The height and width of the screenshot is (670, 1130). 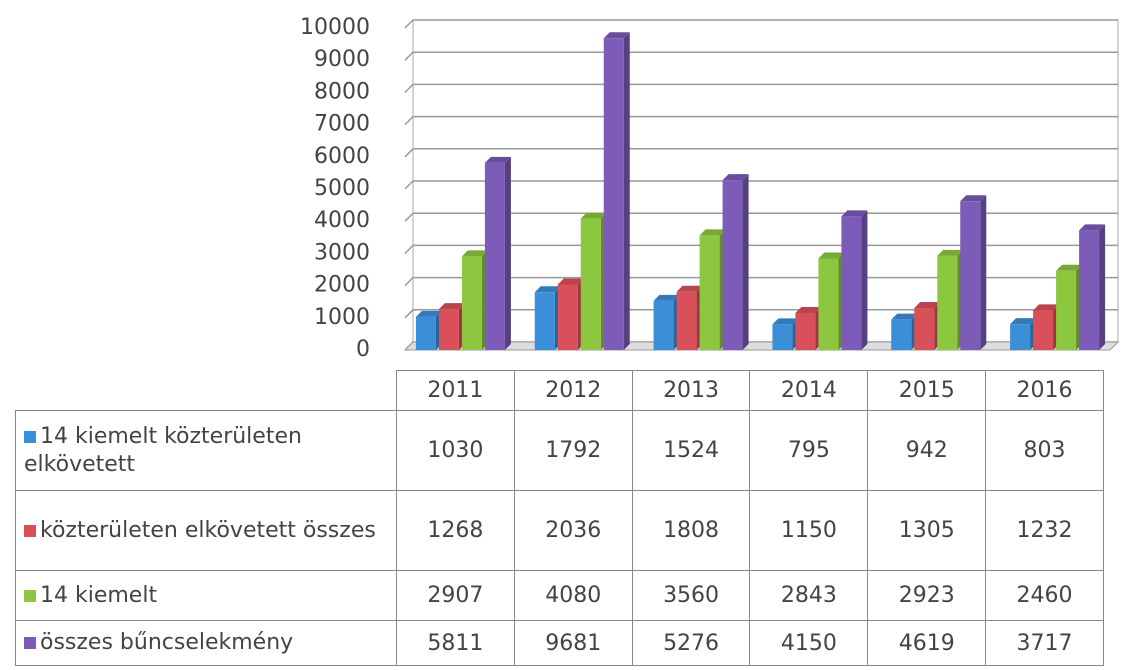 What do you see at coordinates (691, 643) in the screenshot?
I see `value-cell: 5276` at bounding box center [691, 643].